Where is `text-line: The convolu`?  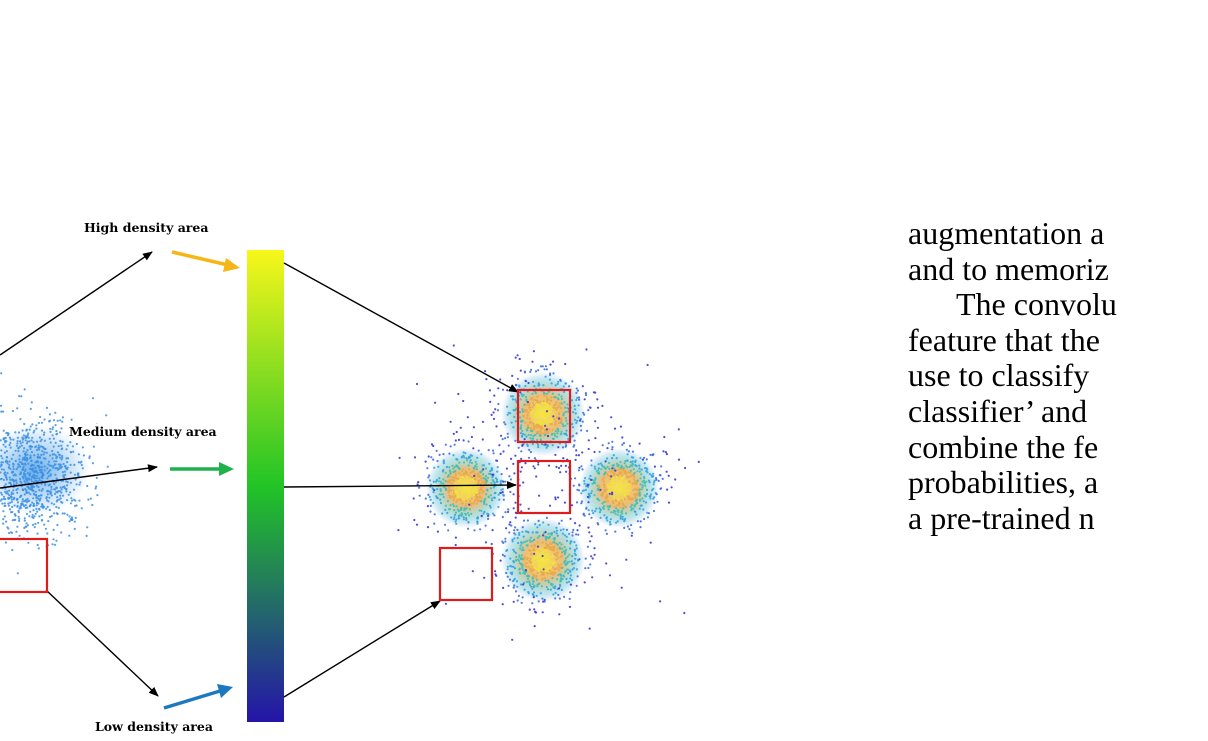 text-line: The convolu is located at coordinates (1036, 304).